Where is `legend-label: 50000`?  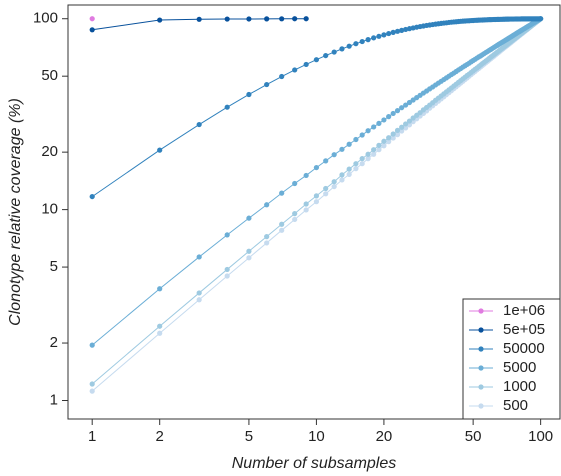 legend-label: 50000 is located at coordinates (524, 348).